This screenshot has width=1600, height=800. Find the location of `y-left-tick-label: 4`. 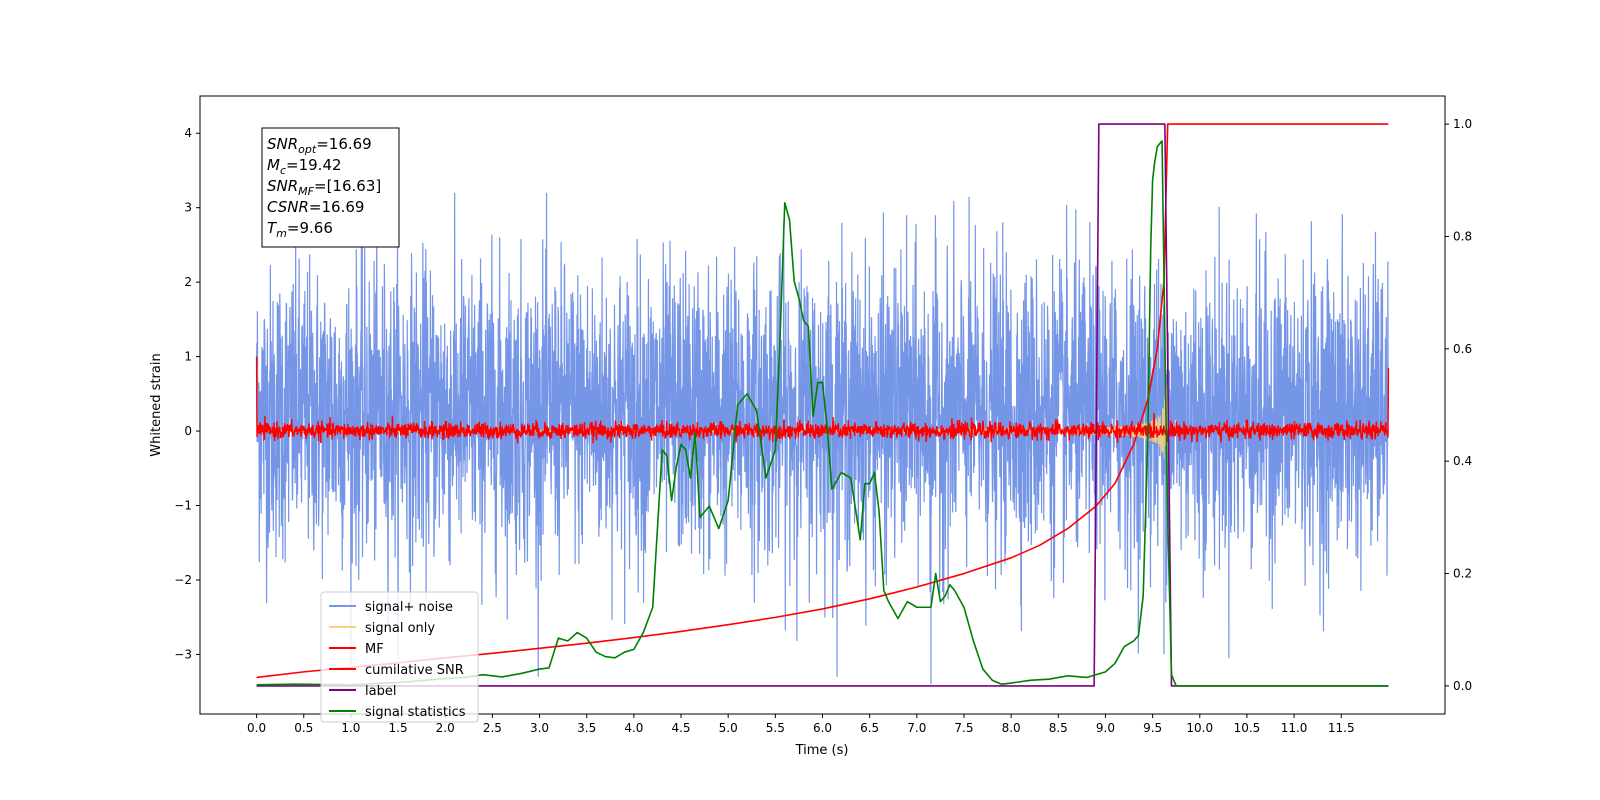

y-left-tick-label: 4 is located at coordinates (188, 133).